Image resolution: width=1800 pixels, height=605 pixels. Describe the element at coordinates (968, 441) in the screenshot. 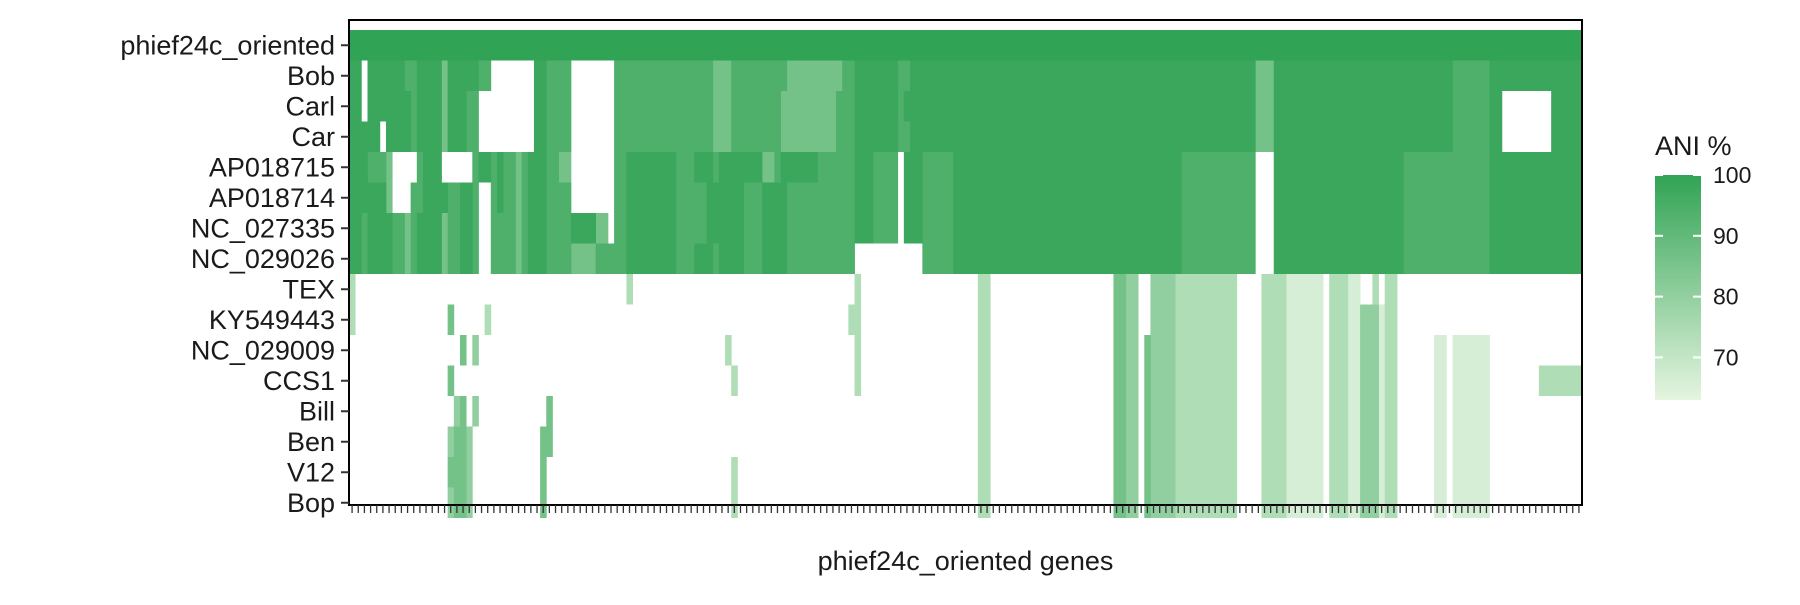

I see `heatmap-row-Ben` at that location.